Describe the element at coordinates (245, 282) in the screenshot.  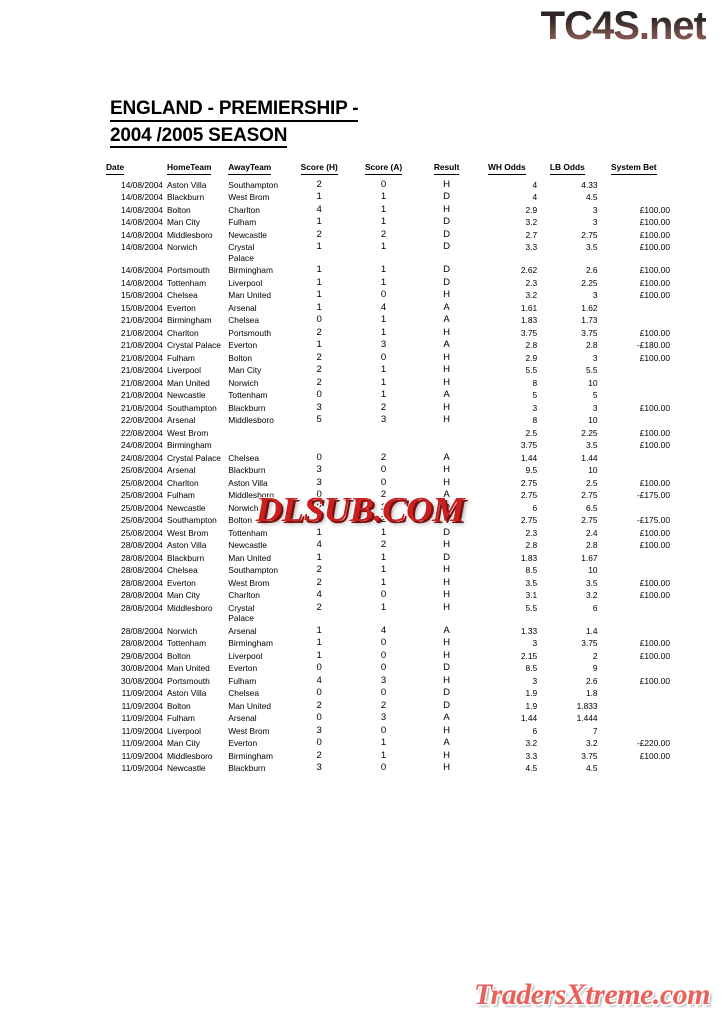
I see `cell-away-team: Liverpool` at that location.